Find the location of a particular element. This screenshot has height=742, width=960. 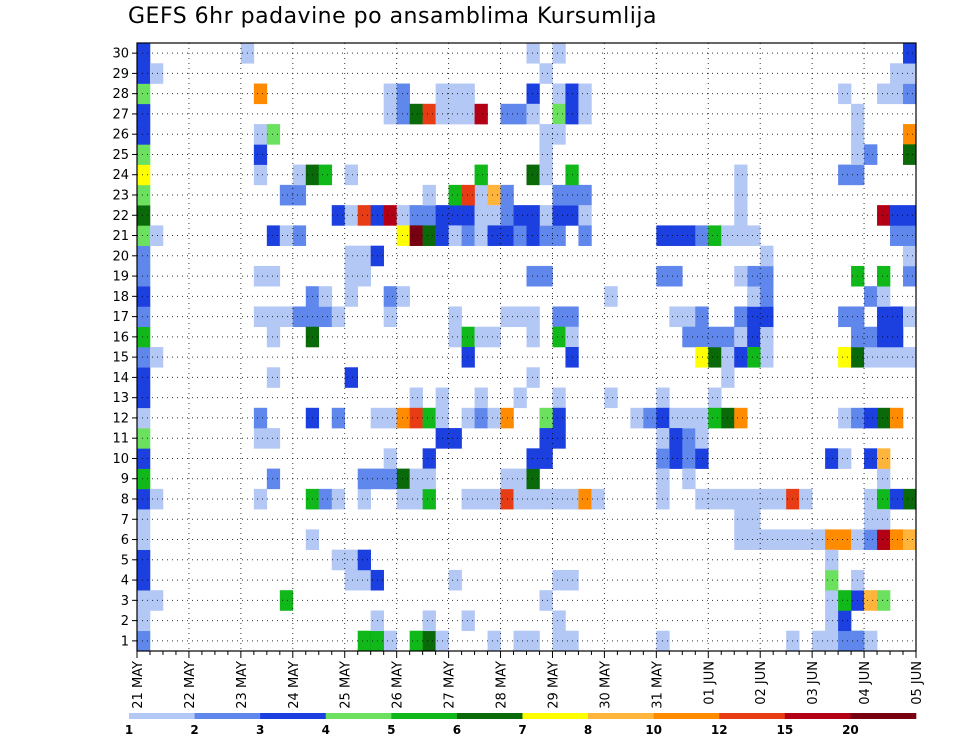

y-tick-label: 6 is located at coordinates (125, 540).